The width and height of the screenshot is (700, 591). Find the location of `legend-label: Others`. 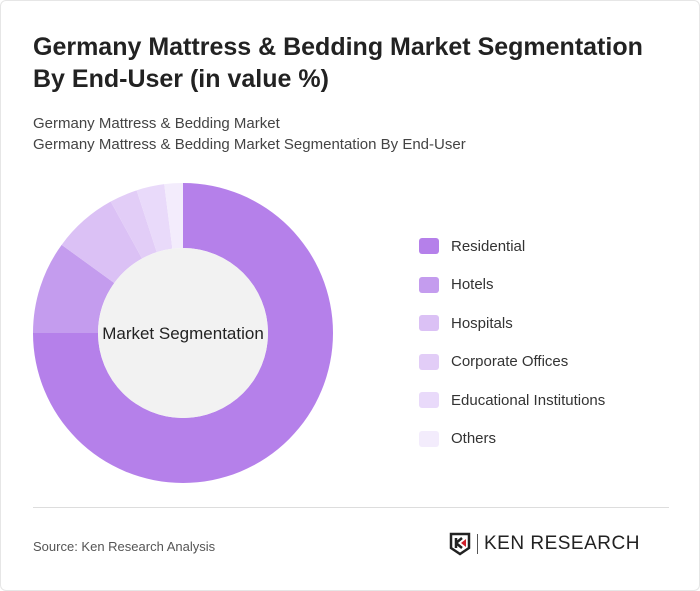

legend-label: Others is located at coordinates (474, 439).